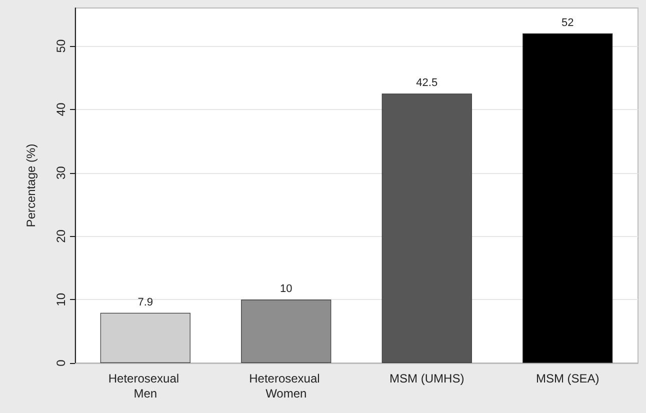  I want to click on x-tick-label: MSM (UMHS), so click(427, 379).